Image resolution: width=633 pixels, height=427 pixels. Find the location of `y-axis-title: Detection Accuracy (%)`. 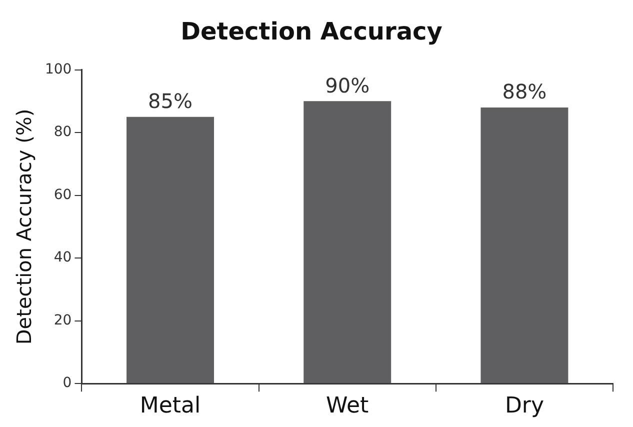

y-axis-title: Detection Accuracy (%) is located at coordinates (24, 226).